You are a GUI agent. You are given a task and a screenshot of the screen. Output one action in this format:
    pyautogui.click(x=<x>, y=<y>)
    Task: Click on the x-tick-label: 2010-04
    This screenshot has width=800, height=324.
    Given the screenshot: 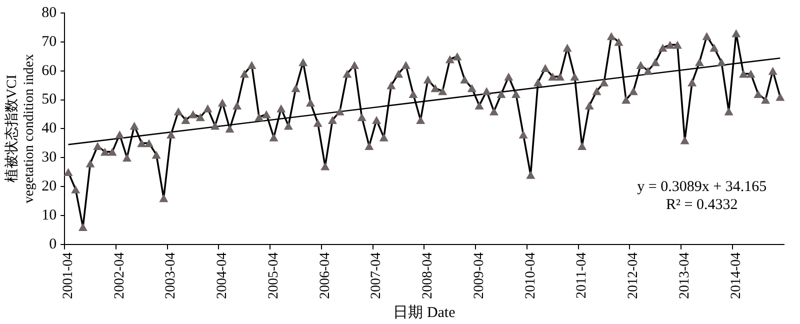 What is the action you would take?
    pyautogui.click(x=530, y=276)
    